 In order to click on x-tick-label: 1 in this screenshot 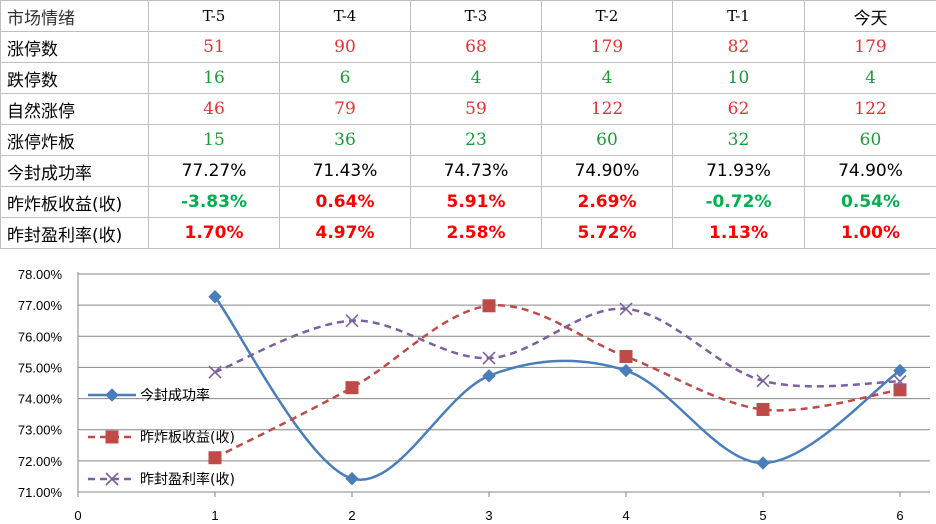, I will do `click(214, 515)`.